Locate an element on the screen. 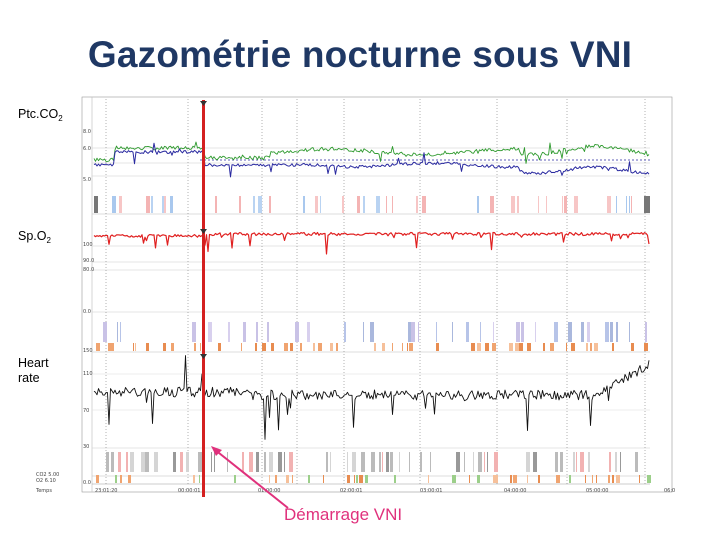 The width and height of the screenshot is (720, 540). y-tick-label: 100 is located at coordinates (88, 245).